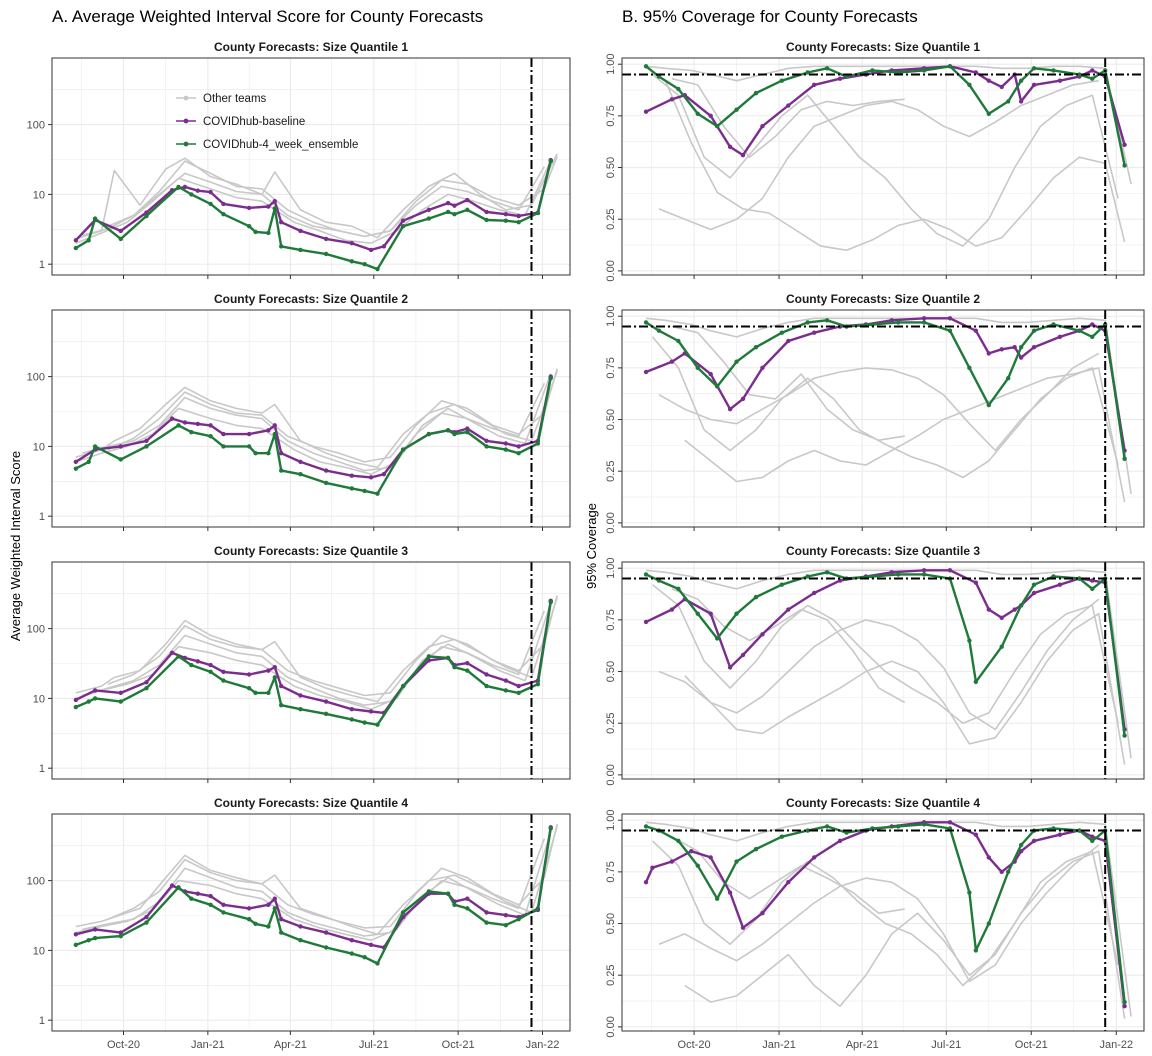  Describe the element at coordinates (290, 1045) in the screenshot. I see `x-tick-label: Apr-21` at that location.